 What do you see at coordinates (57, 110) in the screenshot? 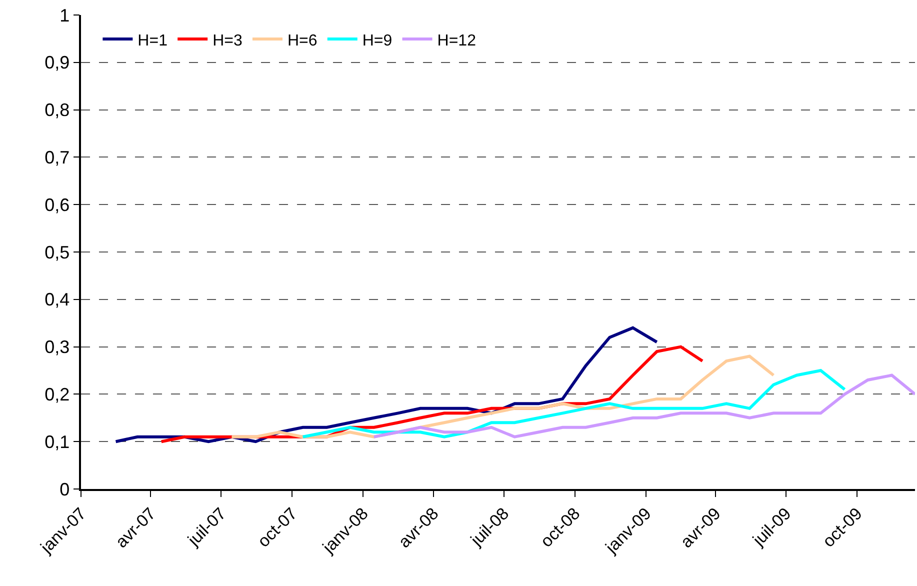
I see `y-tick-label: 0,8` at bounding box center [57, 110].